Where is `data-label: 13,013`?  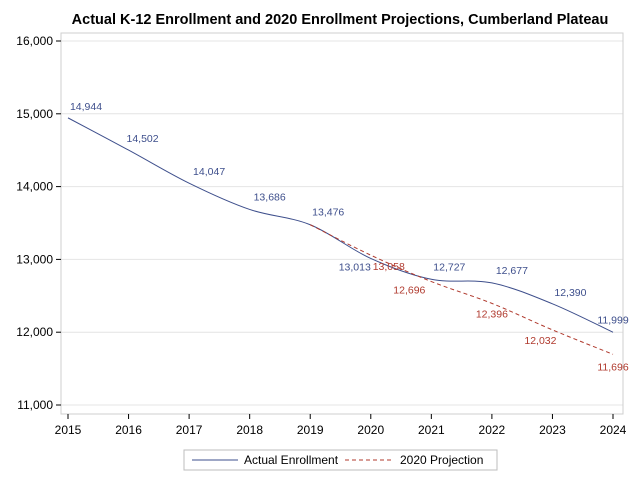
data-label: 13,013 is located at coordinates (355, 267).